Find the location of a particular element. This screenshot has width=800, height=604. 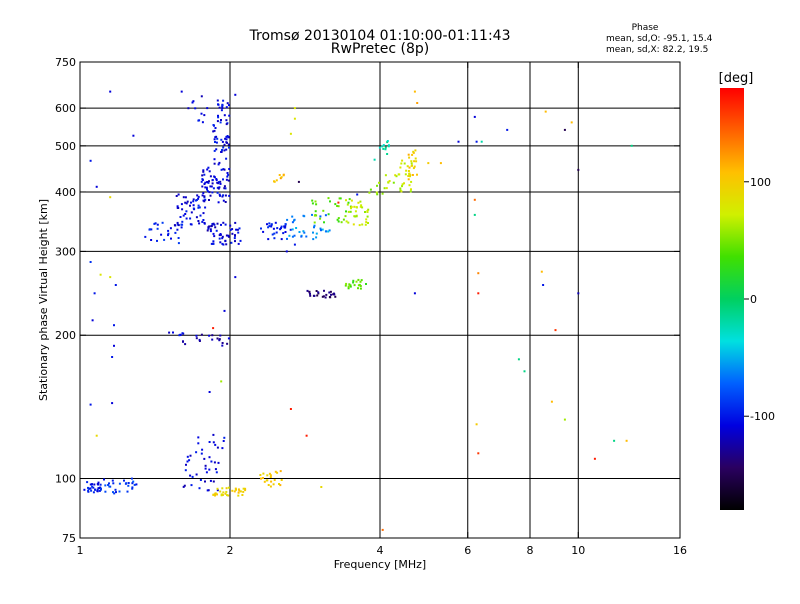

y-tick-label: 300 is located at coordinates (65, 251).